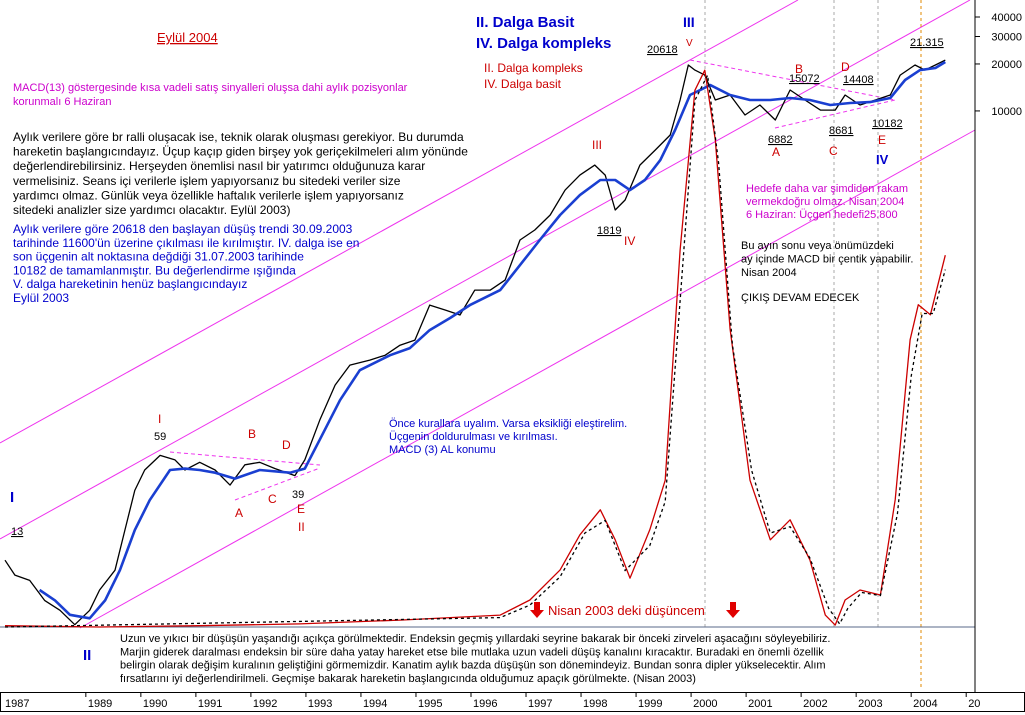  Describe the element at coordinates (301, 509) in the screenshot. I see `wave-label: E` at that location.